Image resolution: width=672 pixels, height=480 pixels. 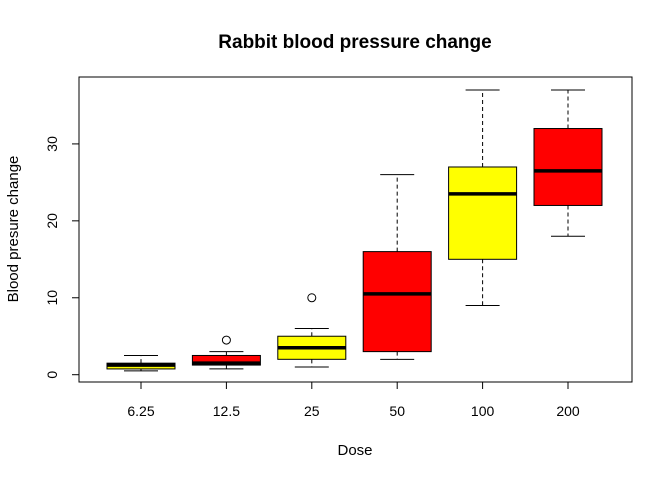 What do you see at coordinates (312, 411) in the screenshot?
I see `x-tick-label: 25` at bounding box center [312, 411].